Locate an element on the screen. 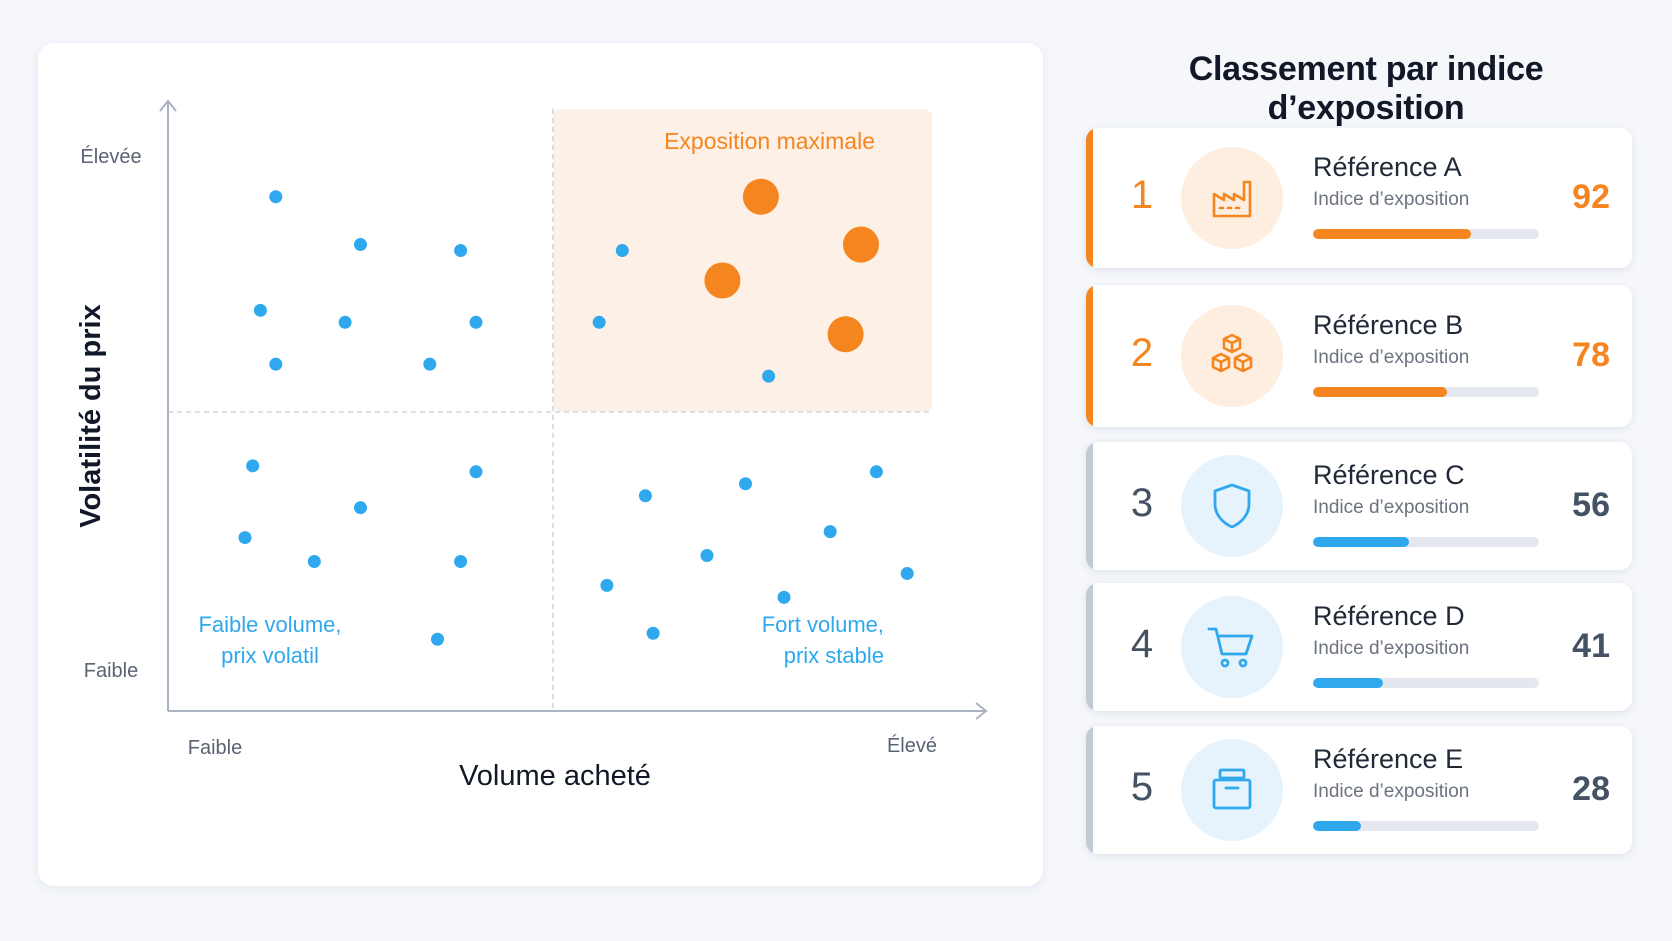  rank-number: 1 is located at coordinates (1142, 195).